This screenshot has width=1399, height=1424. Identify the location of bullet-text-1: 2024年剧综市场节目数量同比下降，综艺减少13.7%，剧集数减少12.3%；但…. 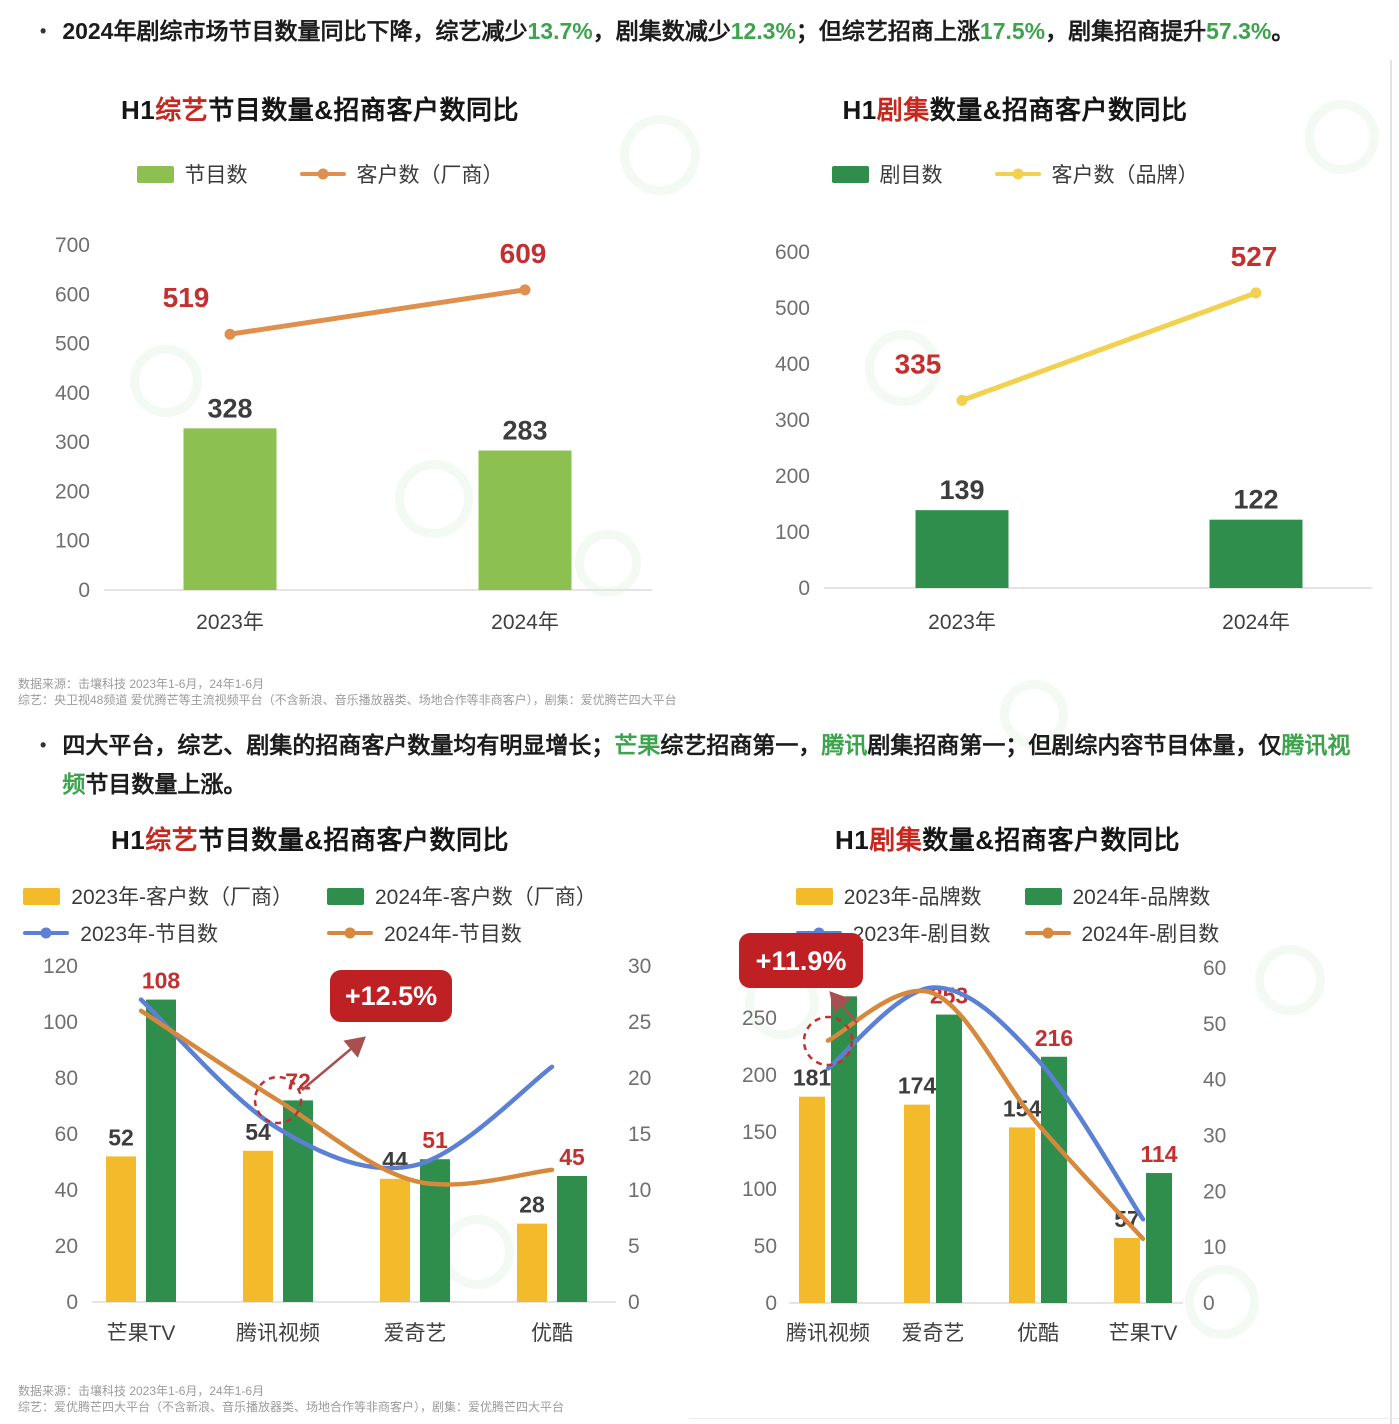
(678, 31).